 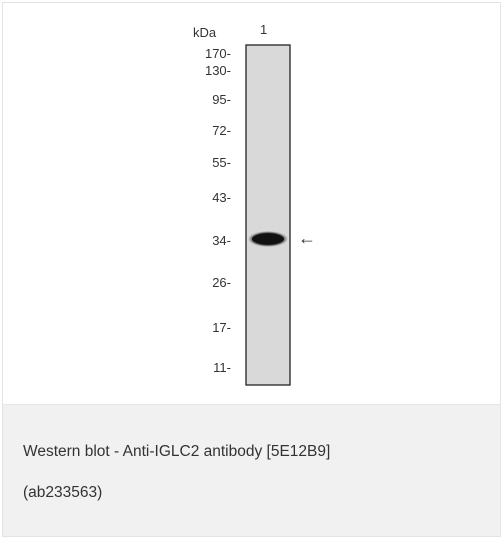 What do you see at coordinates (221, 197) in the screenshot?
I see `marker-label: 43-` at bounding box center [221, 197].